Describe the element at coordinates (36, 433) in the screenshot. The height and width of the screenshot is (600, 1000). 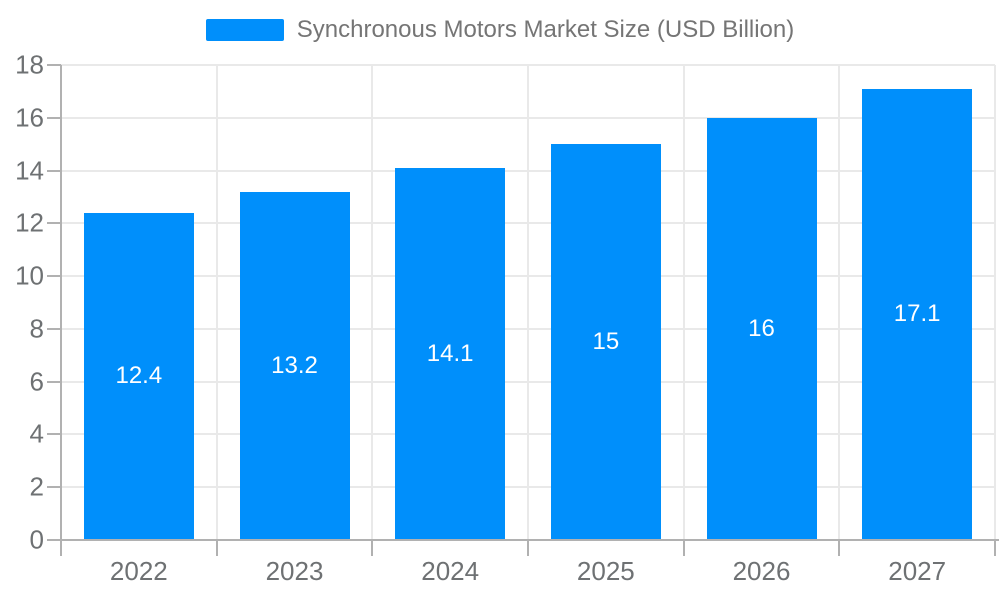
I see `y-tick-label: 4` at that location.